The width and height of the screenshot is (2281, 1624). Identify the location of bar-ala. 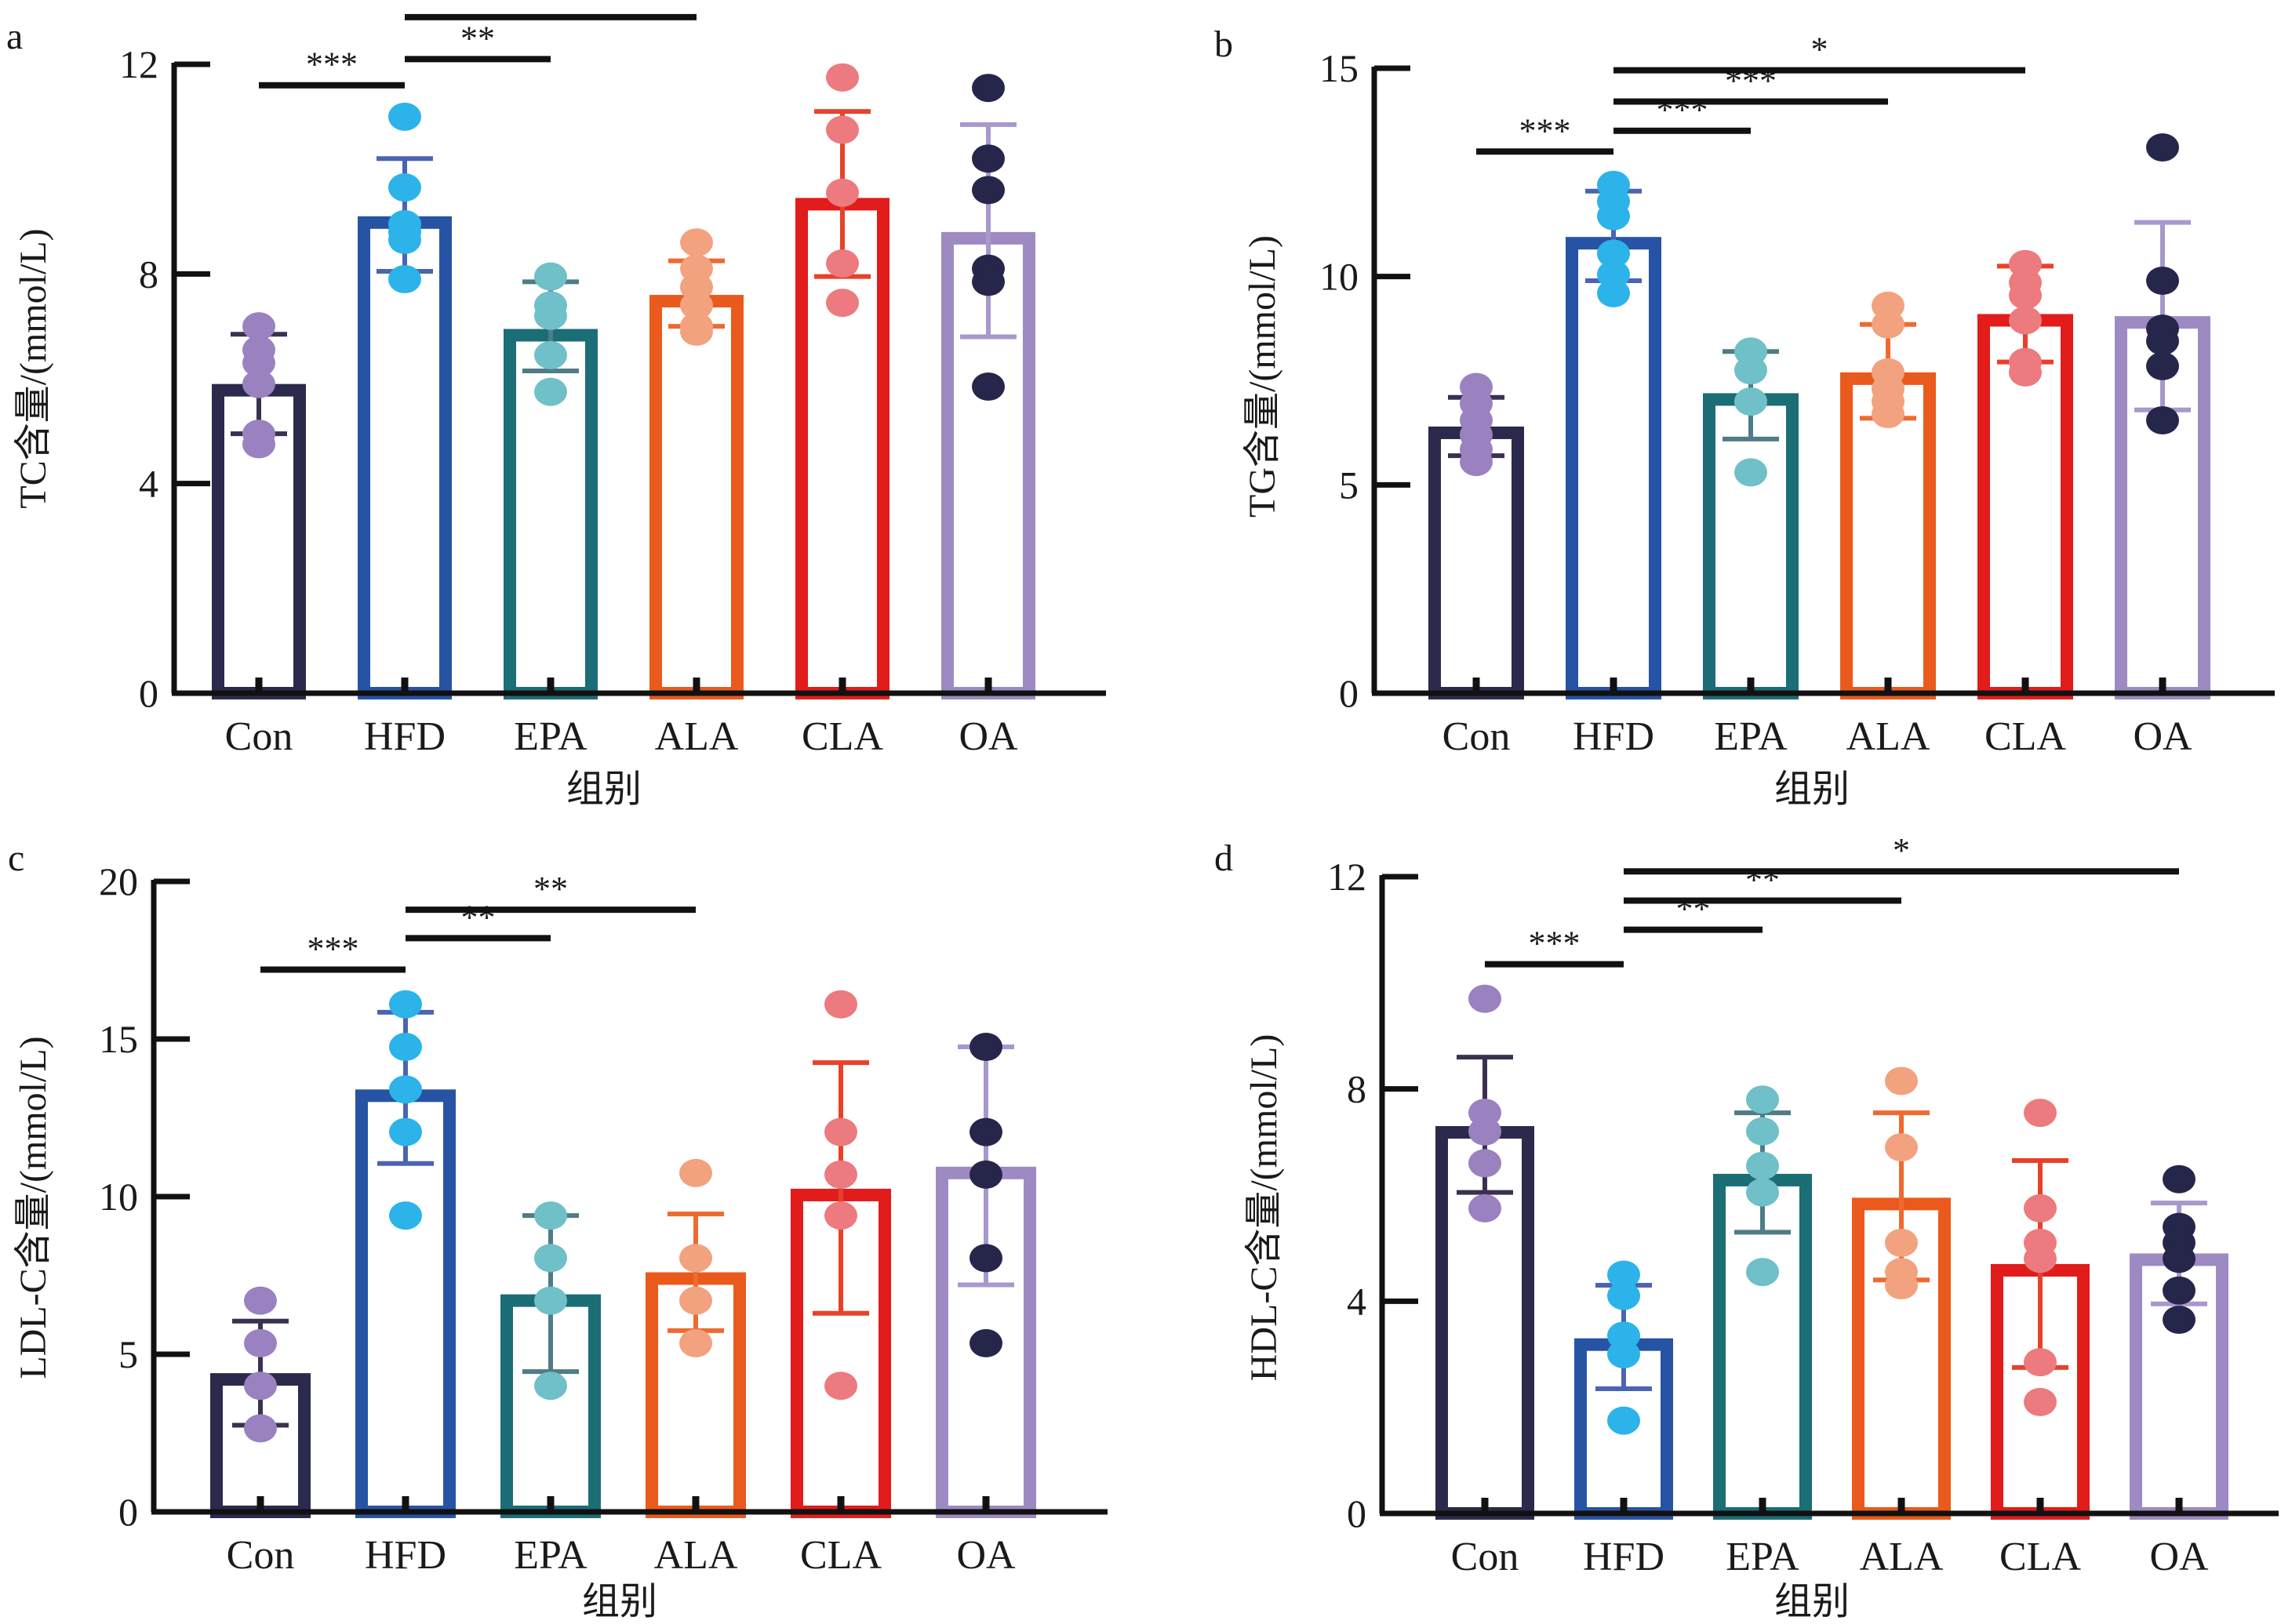
(696, 497).